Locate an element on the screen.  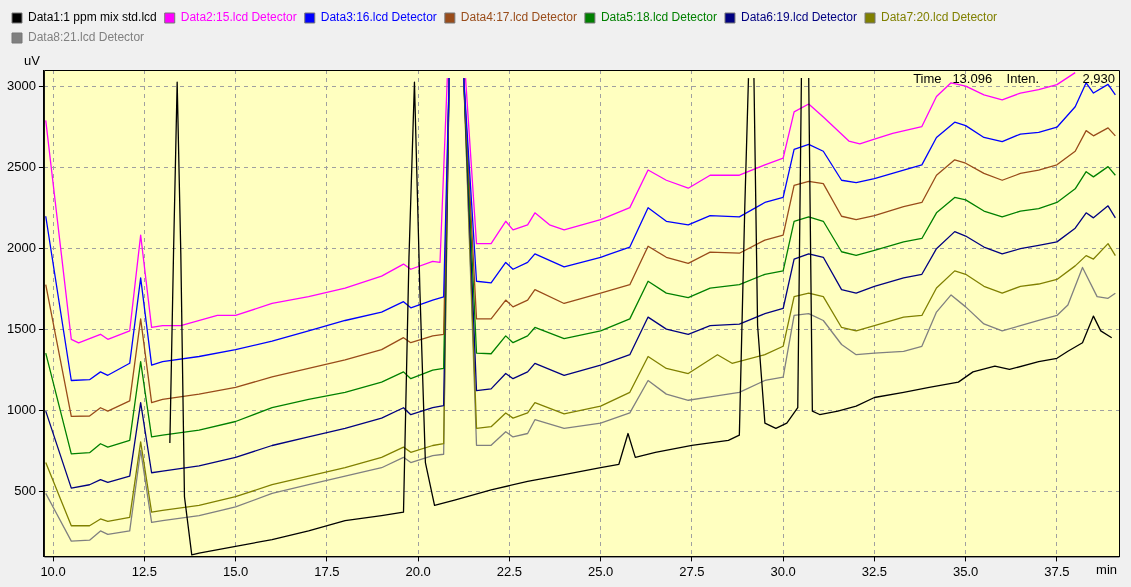
legend-label: Data2:15.lcd Detector is located at coordinates (238, 17).